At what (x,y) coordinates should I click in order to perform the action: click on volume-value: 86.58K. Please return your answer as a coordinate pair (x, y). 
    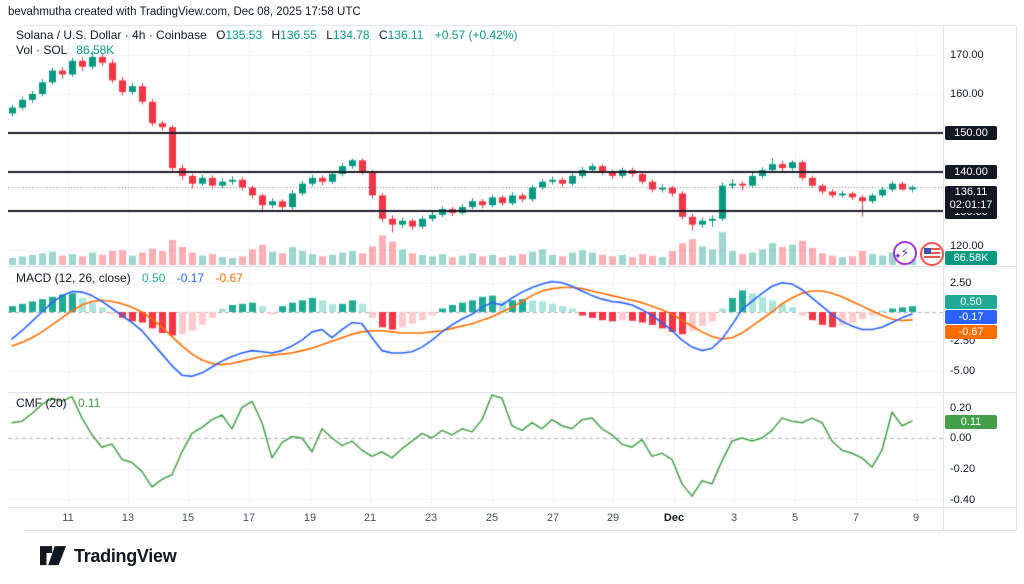
    Looking at the image, I should click on (95, 50).